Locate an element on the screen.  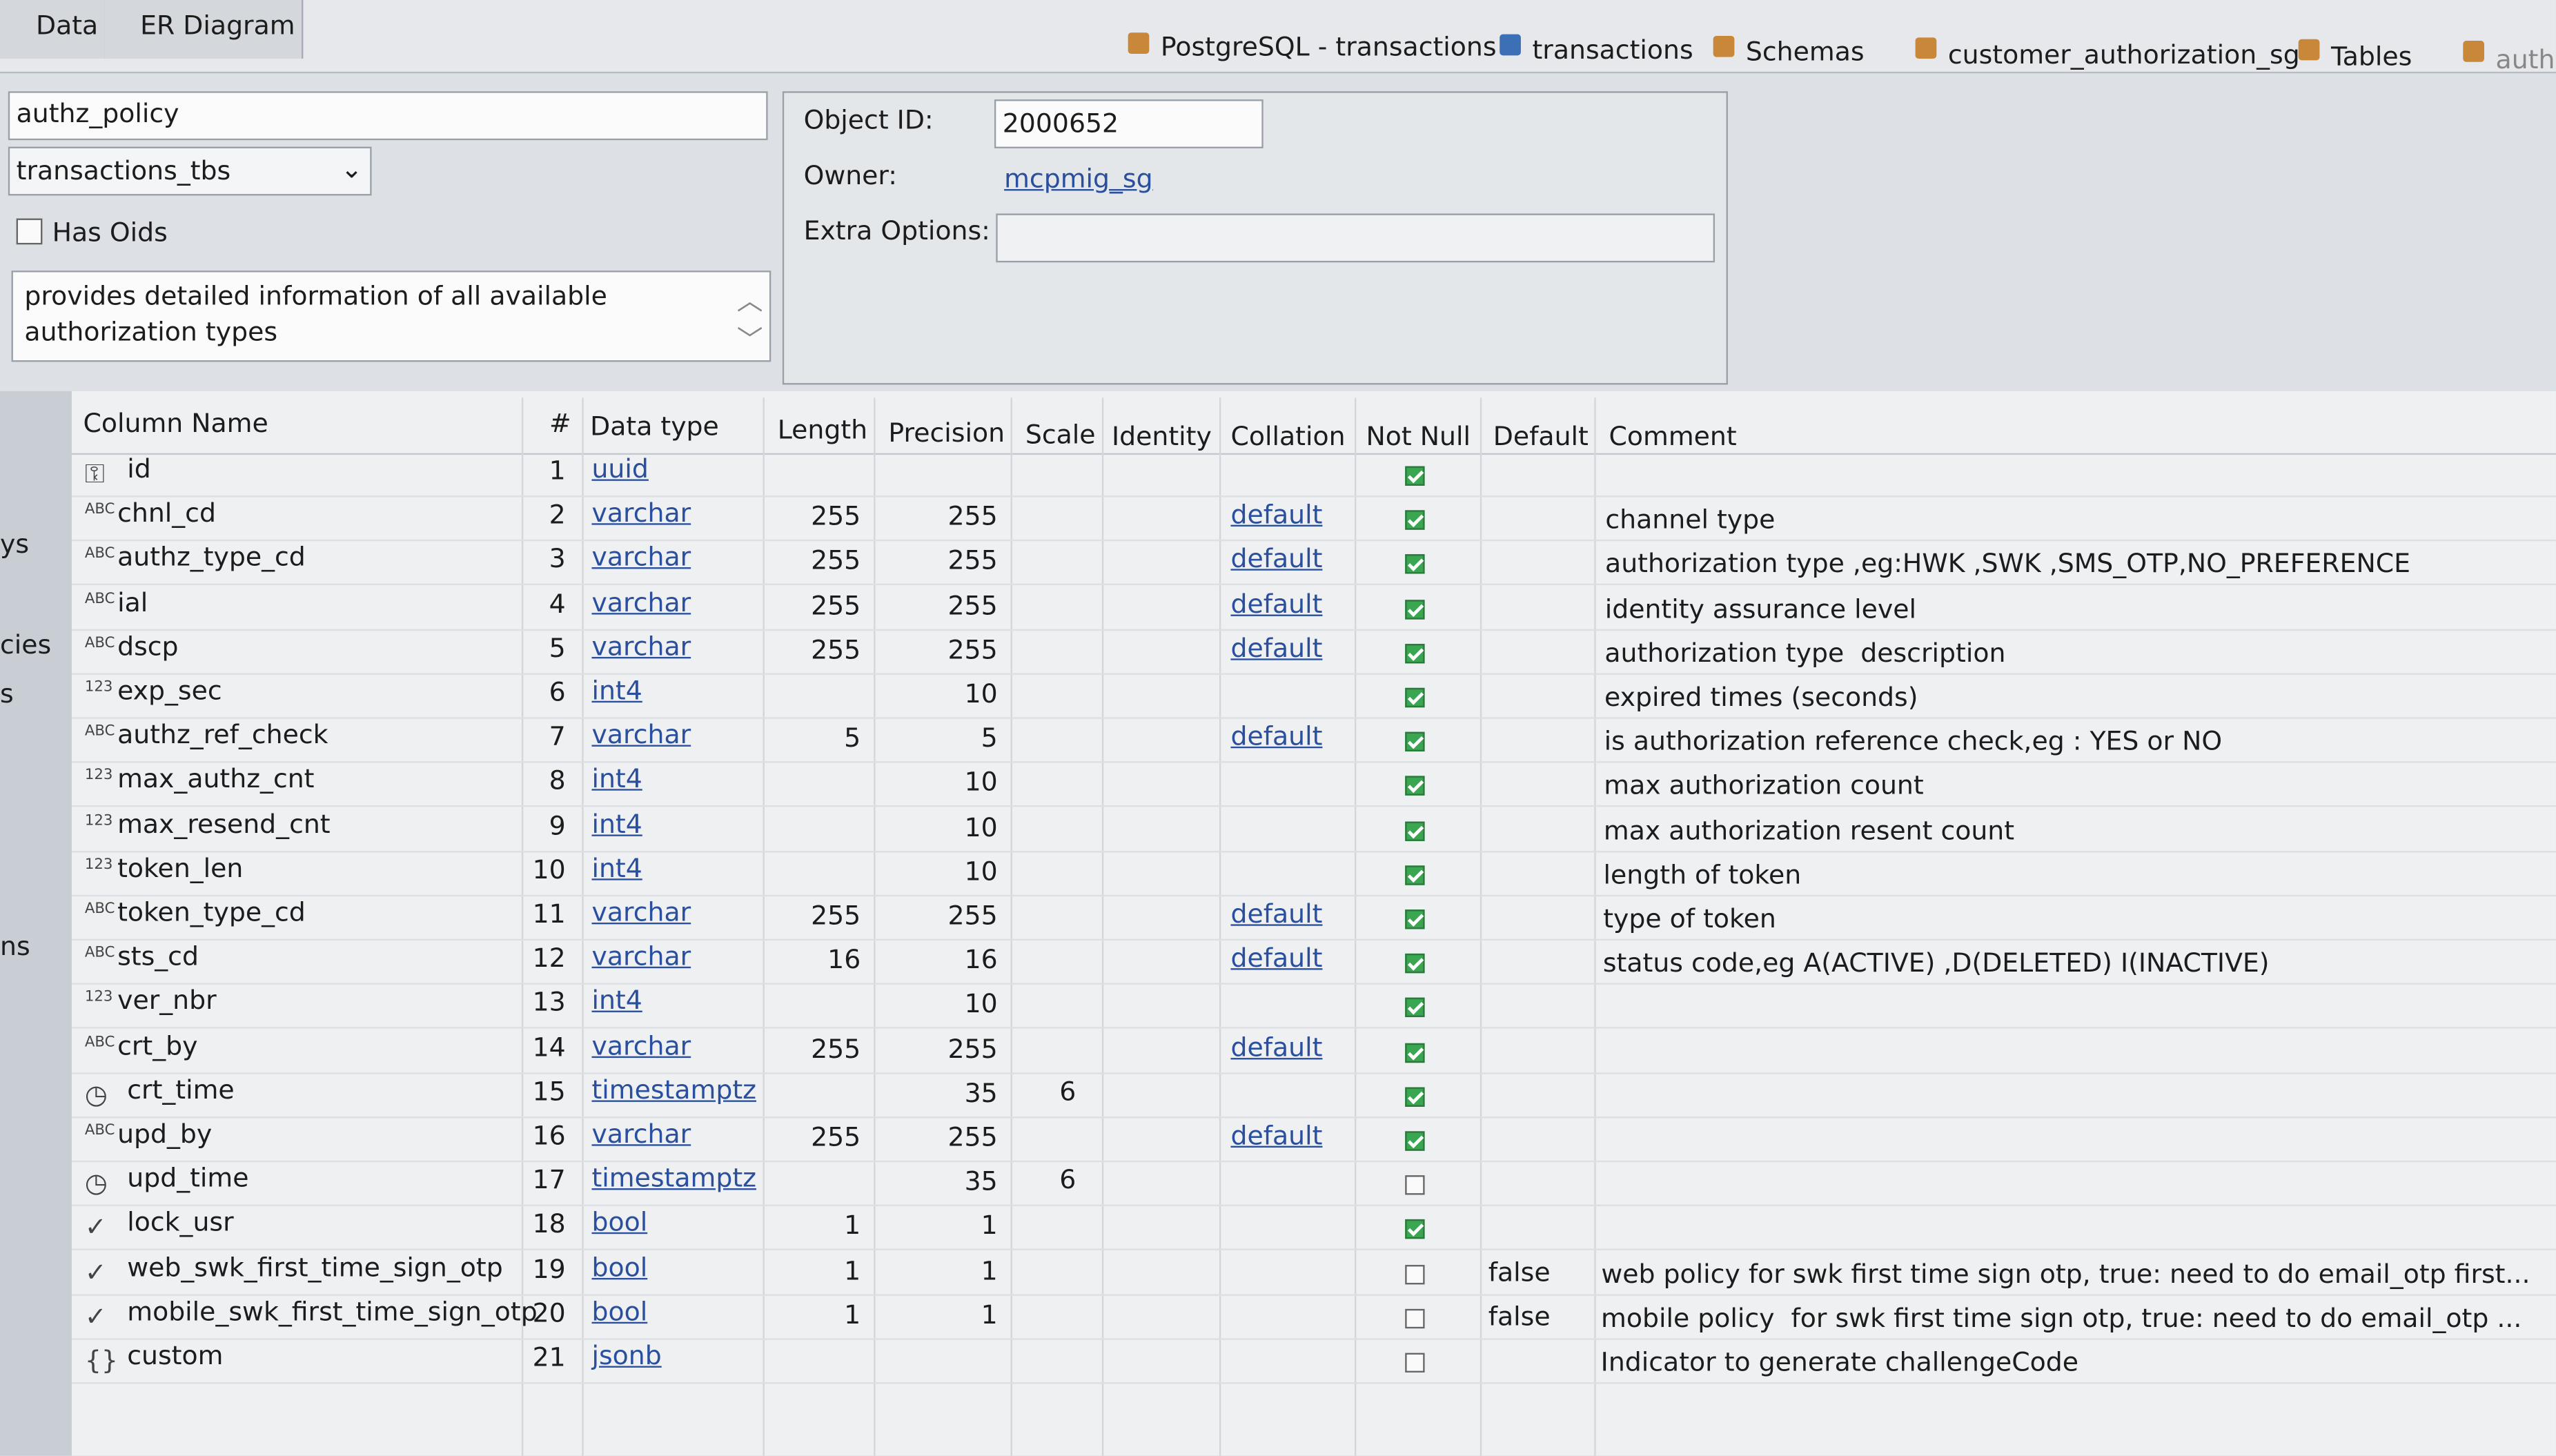
column-name: id is located at coordinates (139, 468).